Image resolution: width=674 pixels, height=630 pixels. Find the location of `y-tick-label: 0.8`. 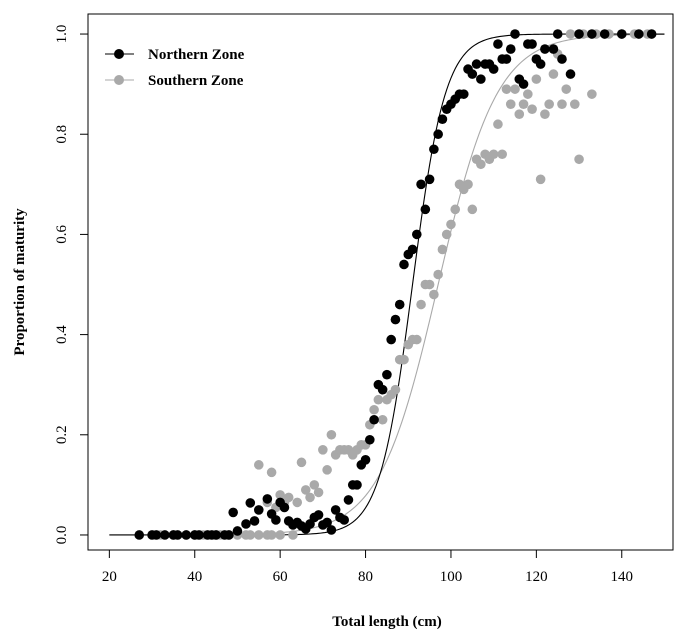

y-tick-label: 0.8 is located at coordinates (62, 134).